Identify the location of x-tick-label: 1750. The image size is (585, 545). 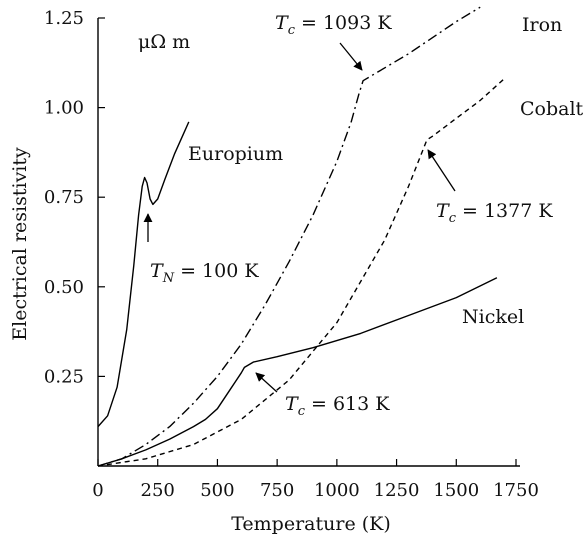
(516, 490).